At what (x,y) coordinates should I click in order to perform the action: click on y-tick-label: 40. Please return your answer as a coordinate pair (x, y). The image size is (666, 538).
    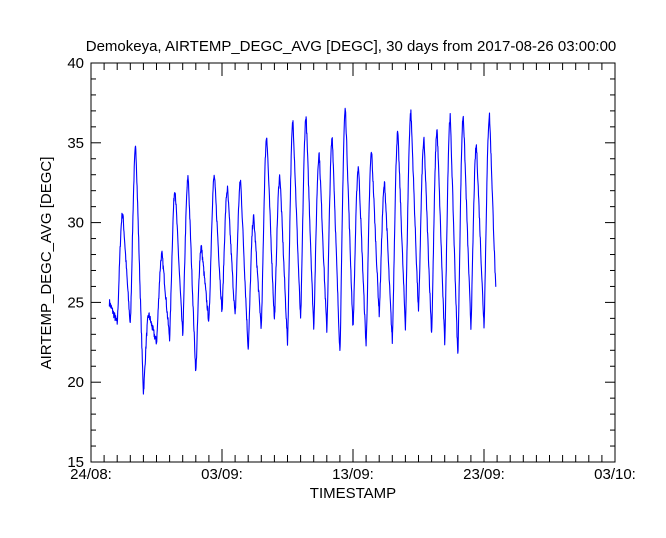
    Looking at the image, I should click on (75, 63).